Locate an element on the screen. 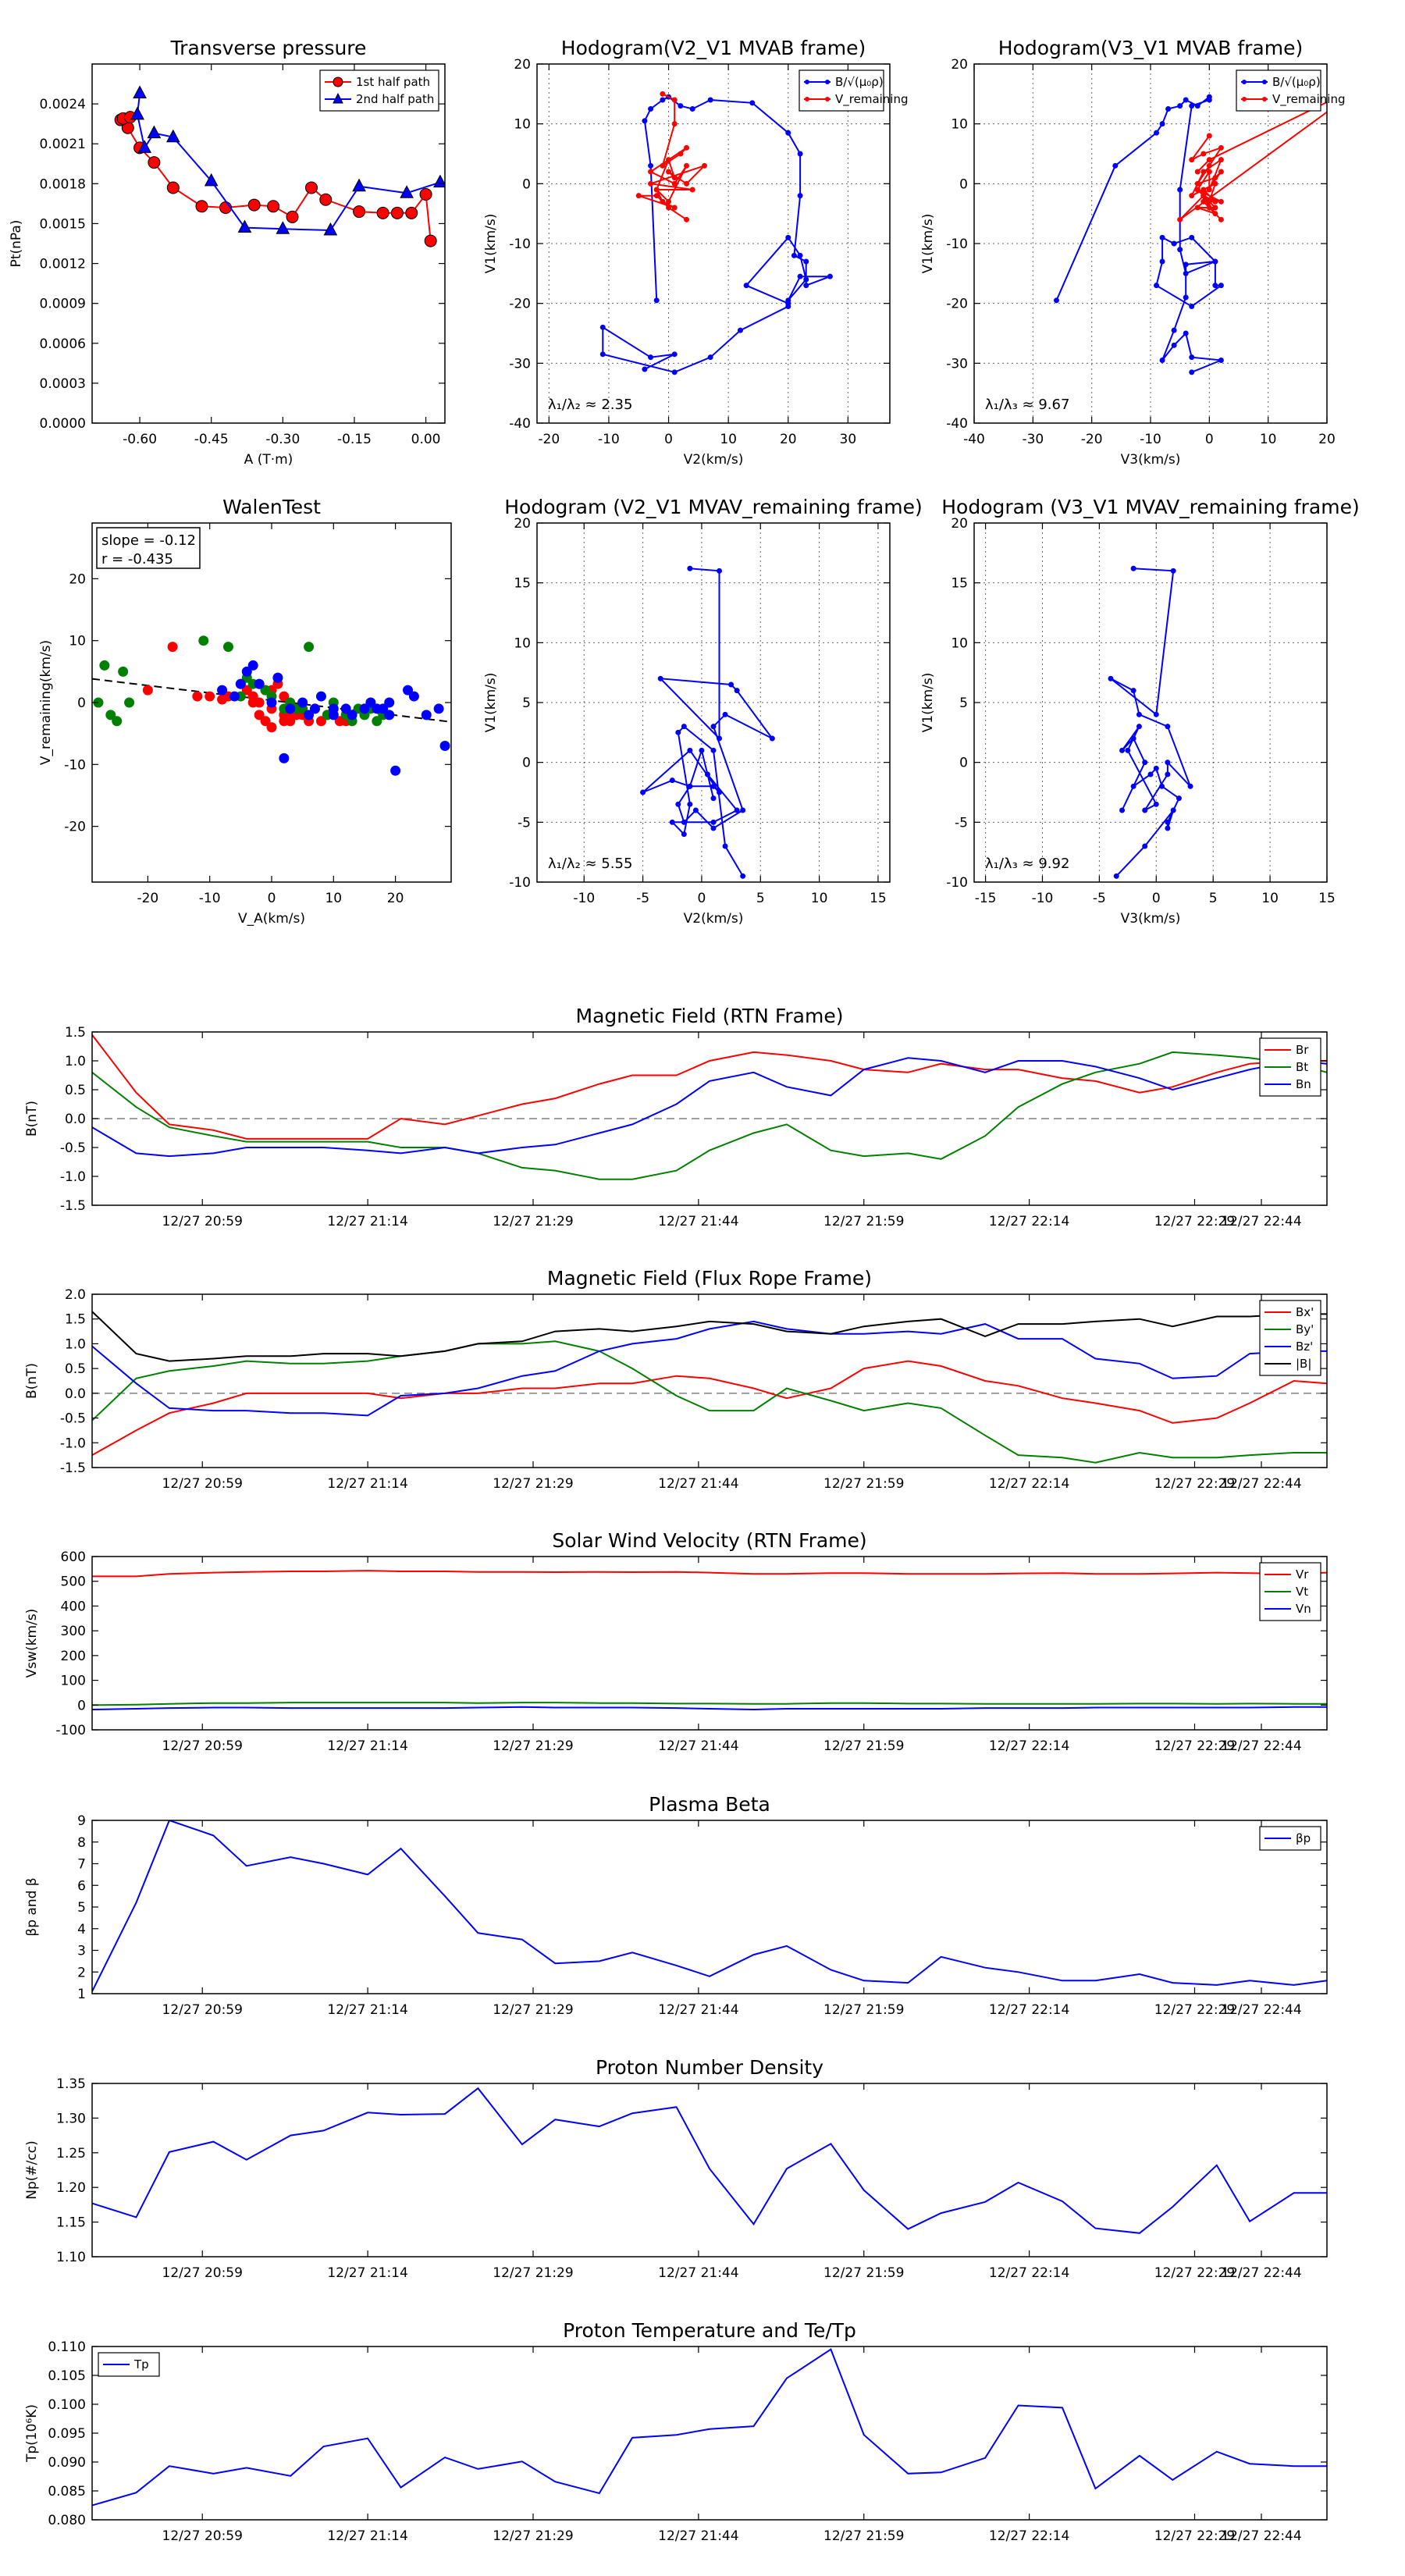 This screenshot has height=2576, width=1405. y-tick-label: 0.105 is located at coordinates (67, 2376).